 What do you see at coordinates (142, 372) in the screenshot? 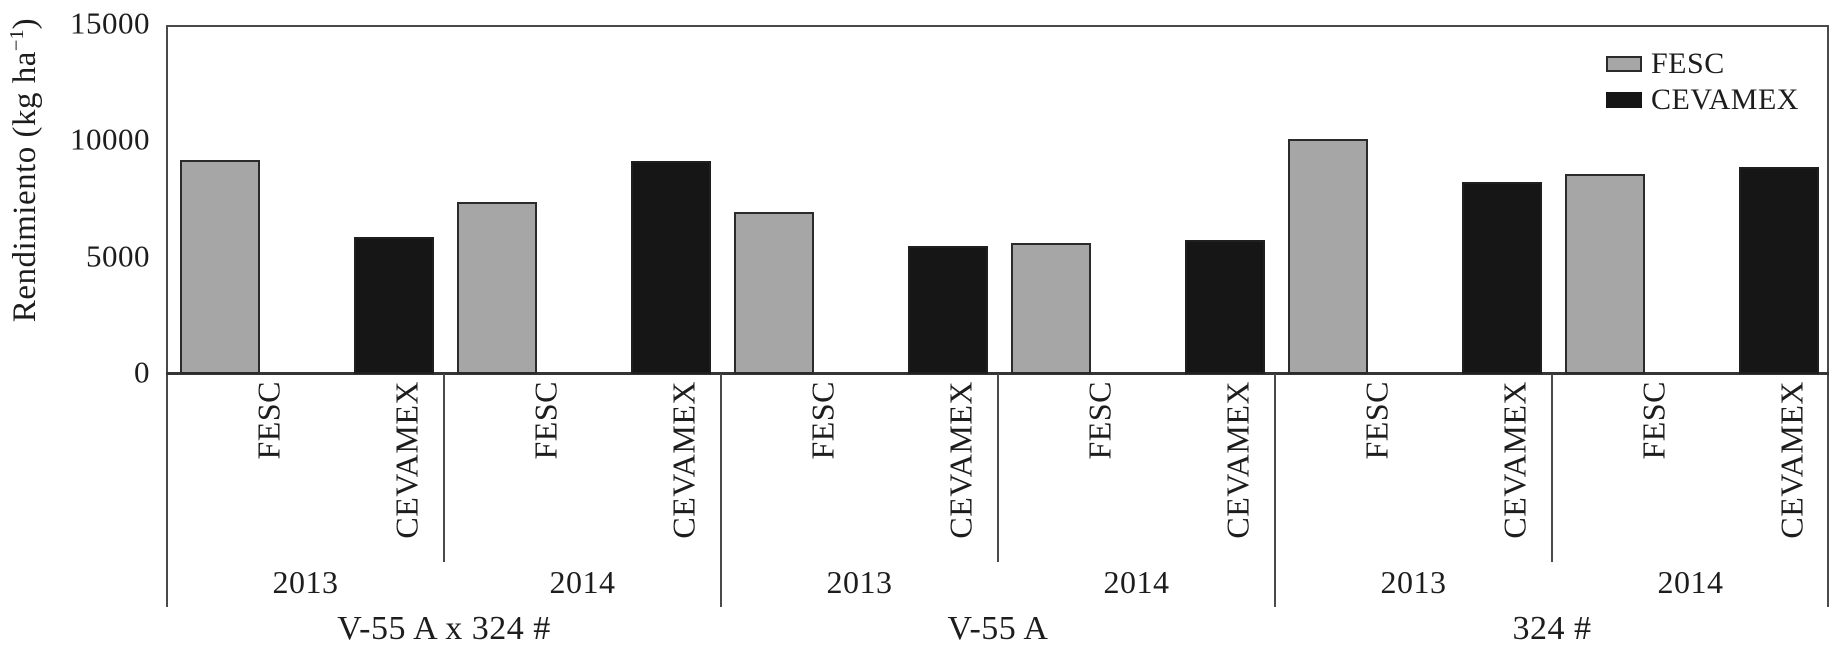
I see `y-tick-label-0: 0` at bounding box center [142, 372].